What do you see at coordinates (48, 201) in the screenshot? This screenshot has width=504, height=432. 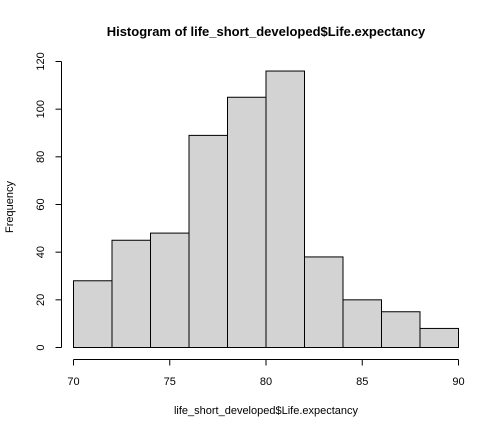 I see `y-axis: 0 20 40 60 80 100 120` at bounding box center [48, 201].